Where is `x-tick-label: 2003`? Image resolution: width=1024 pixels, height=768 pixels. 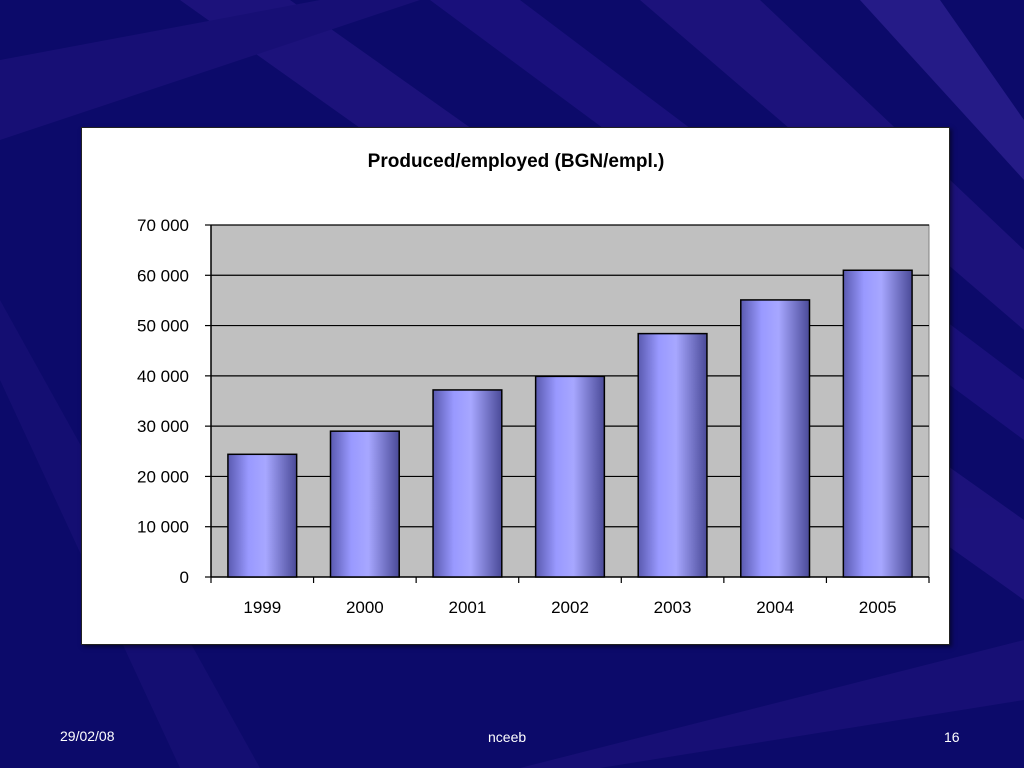
x-tick-label: 2003 is located at coordinates (673, 607).